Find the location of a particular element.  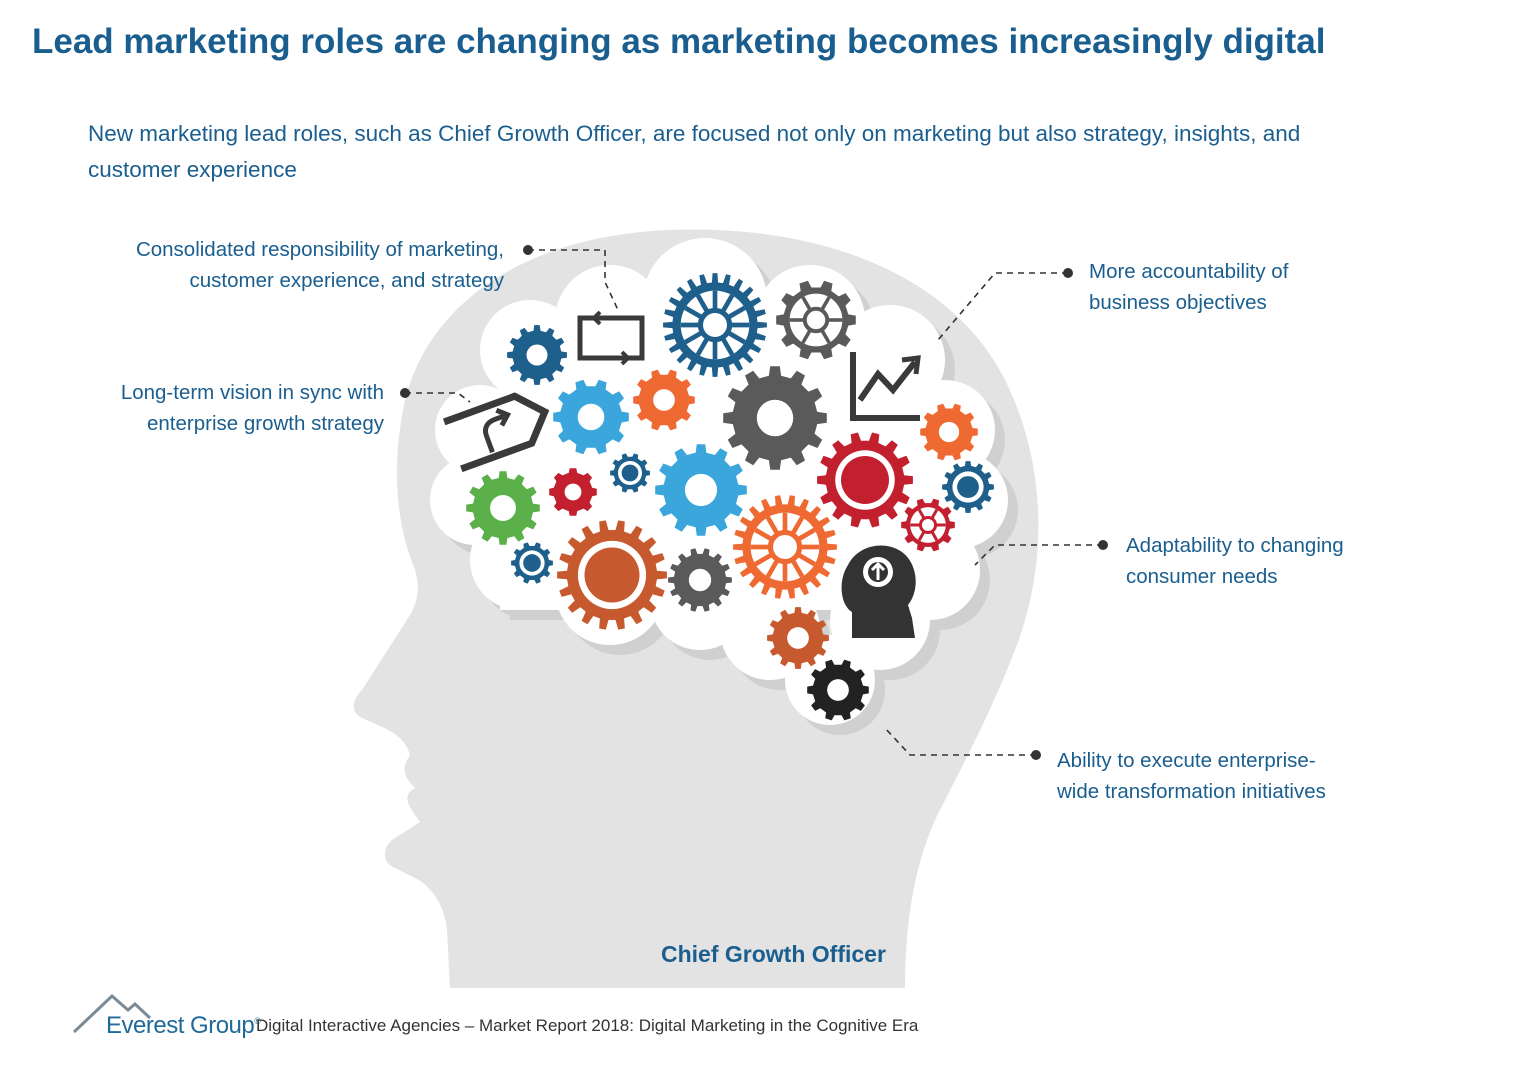

everest-logo-text: Everest Group® is located at coordinates (183, 1026).